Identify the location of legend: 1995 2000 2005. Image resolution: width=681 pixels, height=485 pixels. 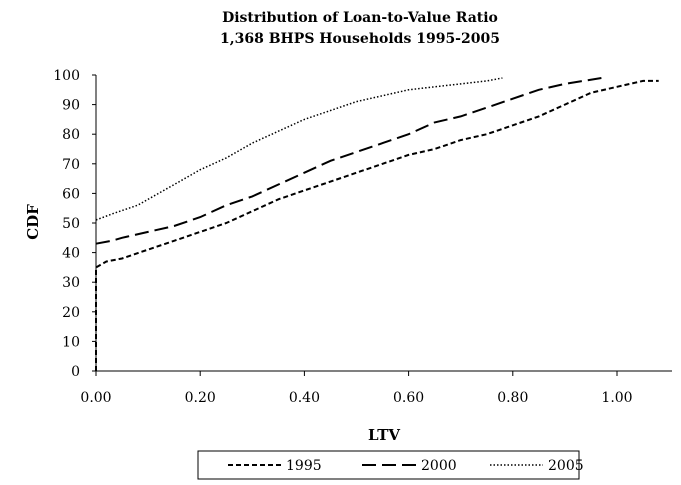
(390, 465).